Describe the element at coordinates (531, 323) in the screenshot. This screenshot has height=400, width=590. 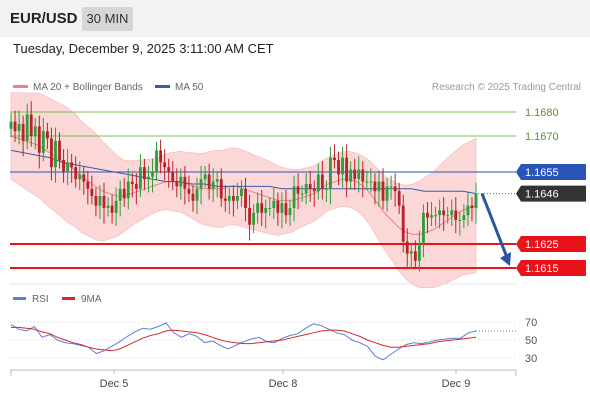
I see `rsi-tick-70: 70` at that location.